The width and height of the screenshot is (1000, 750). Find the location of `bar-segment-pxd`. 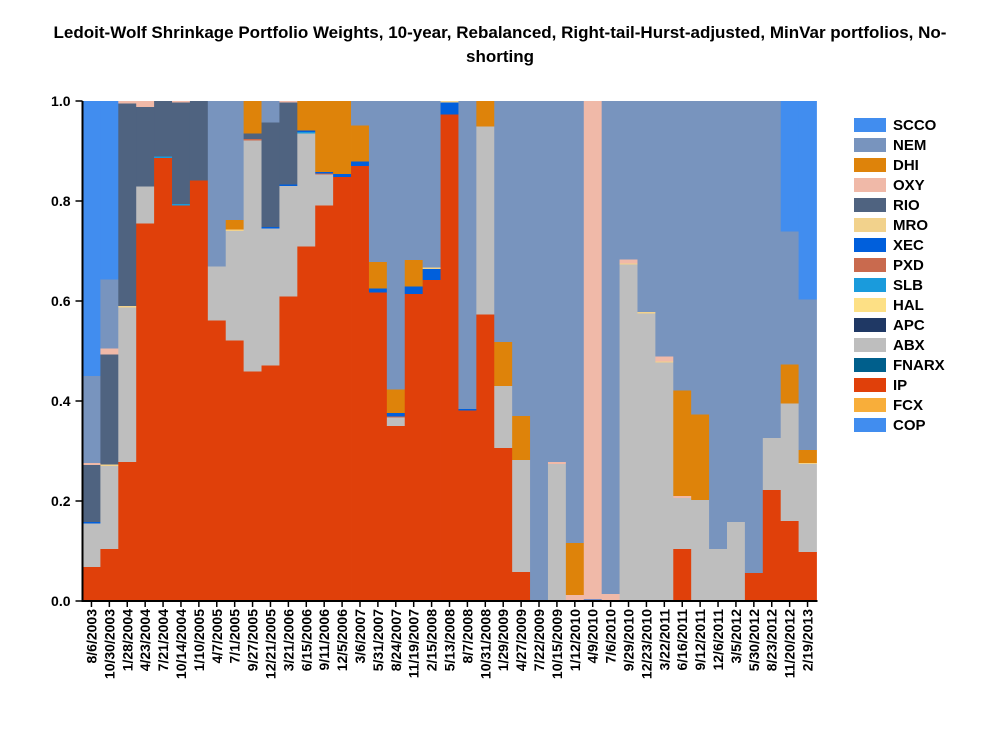

bar-segment-pxd is located at coordinates (396, 417).